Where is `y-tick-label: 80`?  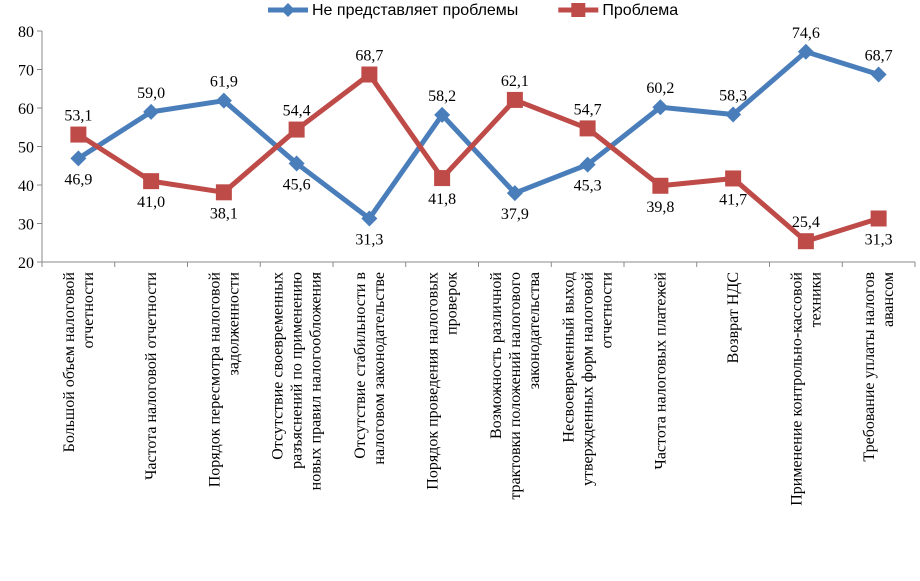 y-tick-label: 80 is located at coordinates (26, 32).